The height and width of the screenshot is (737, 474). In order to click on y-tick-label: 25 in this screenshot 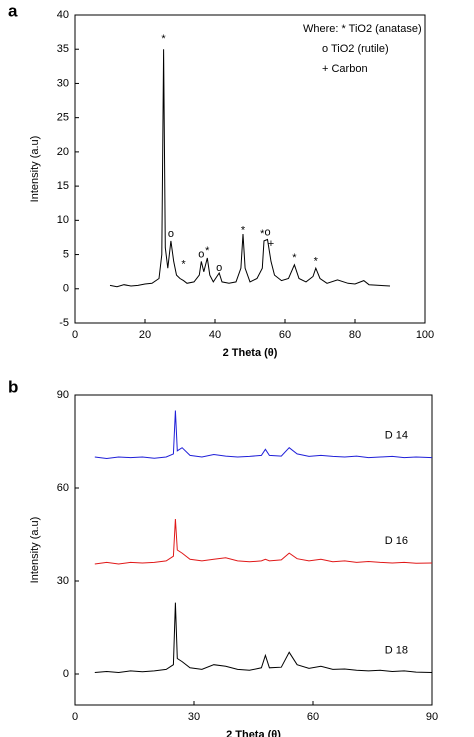, I will do `click(63, 118)`.